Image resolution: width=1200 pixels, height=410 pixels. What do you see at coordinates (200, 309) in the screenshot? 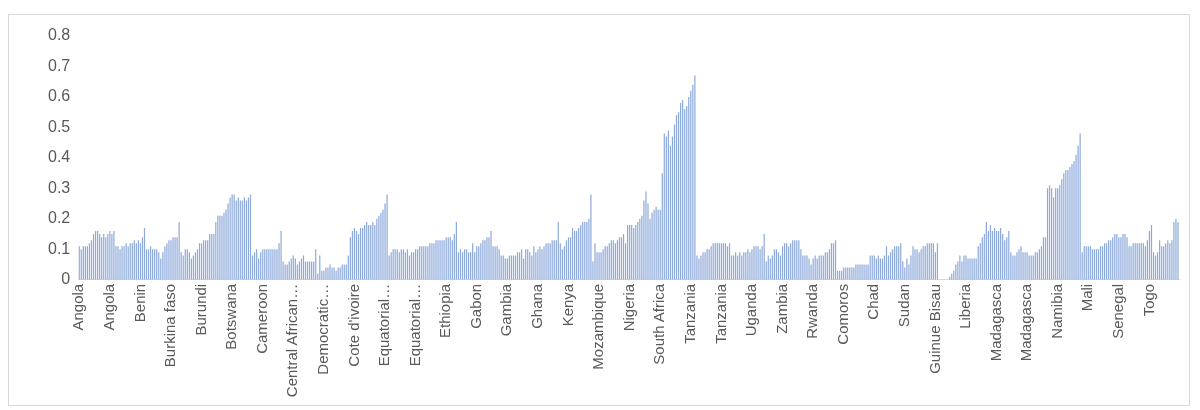
I see `x-tick-label: Burundi` at bounding box center [200, 309].